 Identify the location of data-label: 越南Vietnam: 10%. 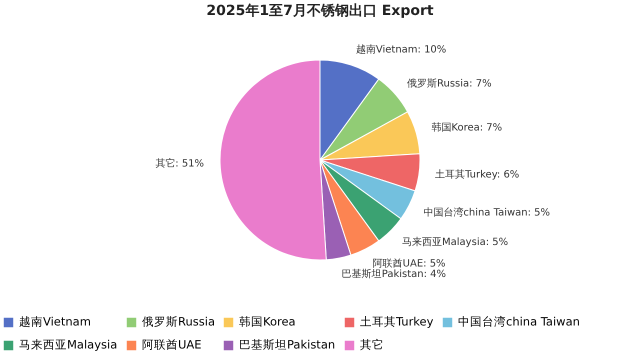
(401, 50).